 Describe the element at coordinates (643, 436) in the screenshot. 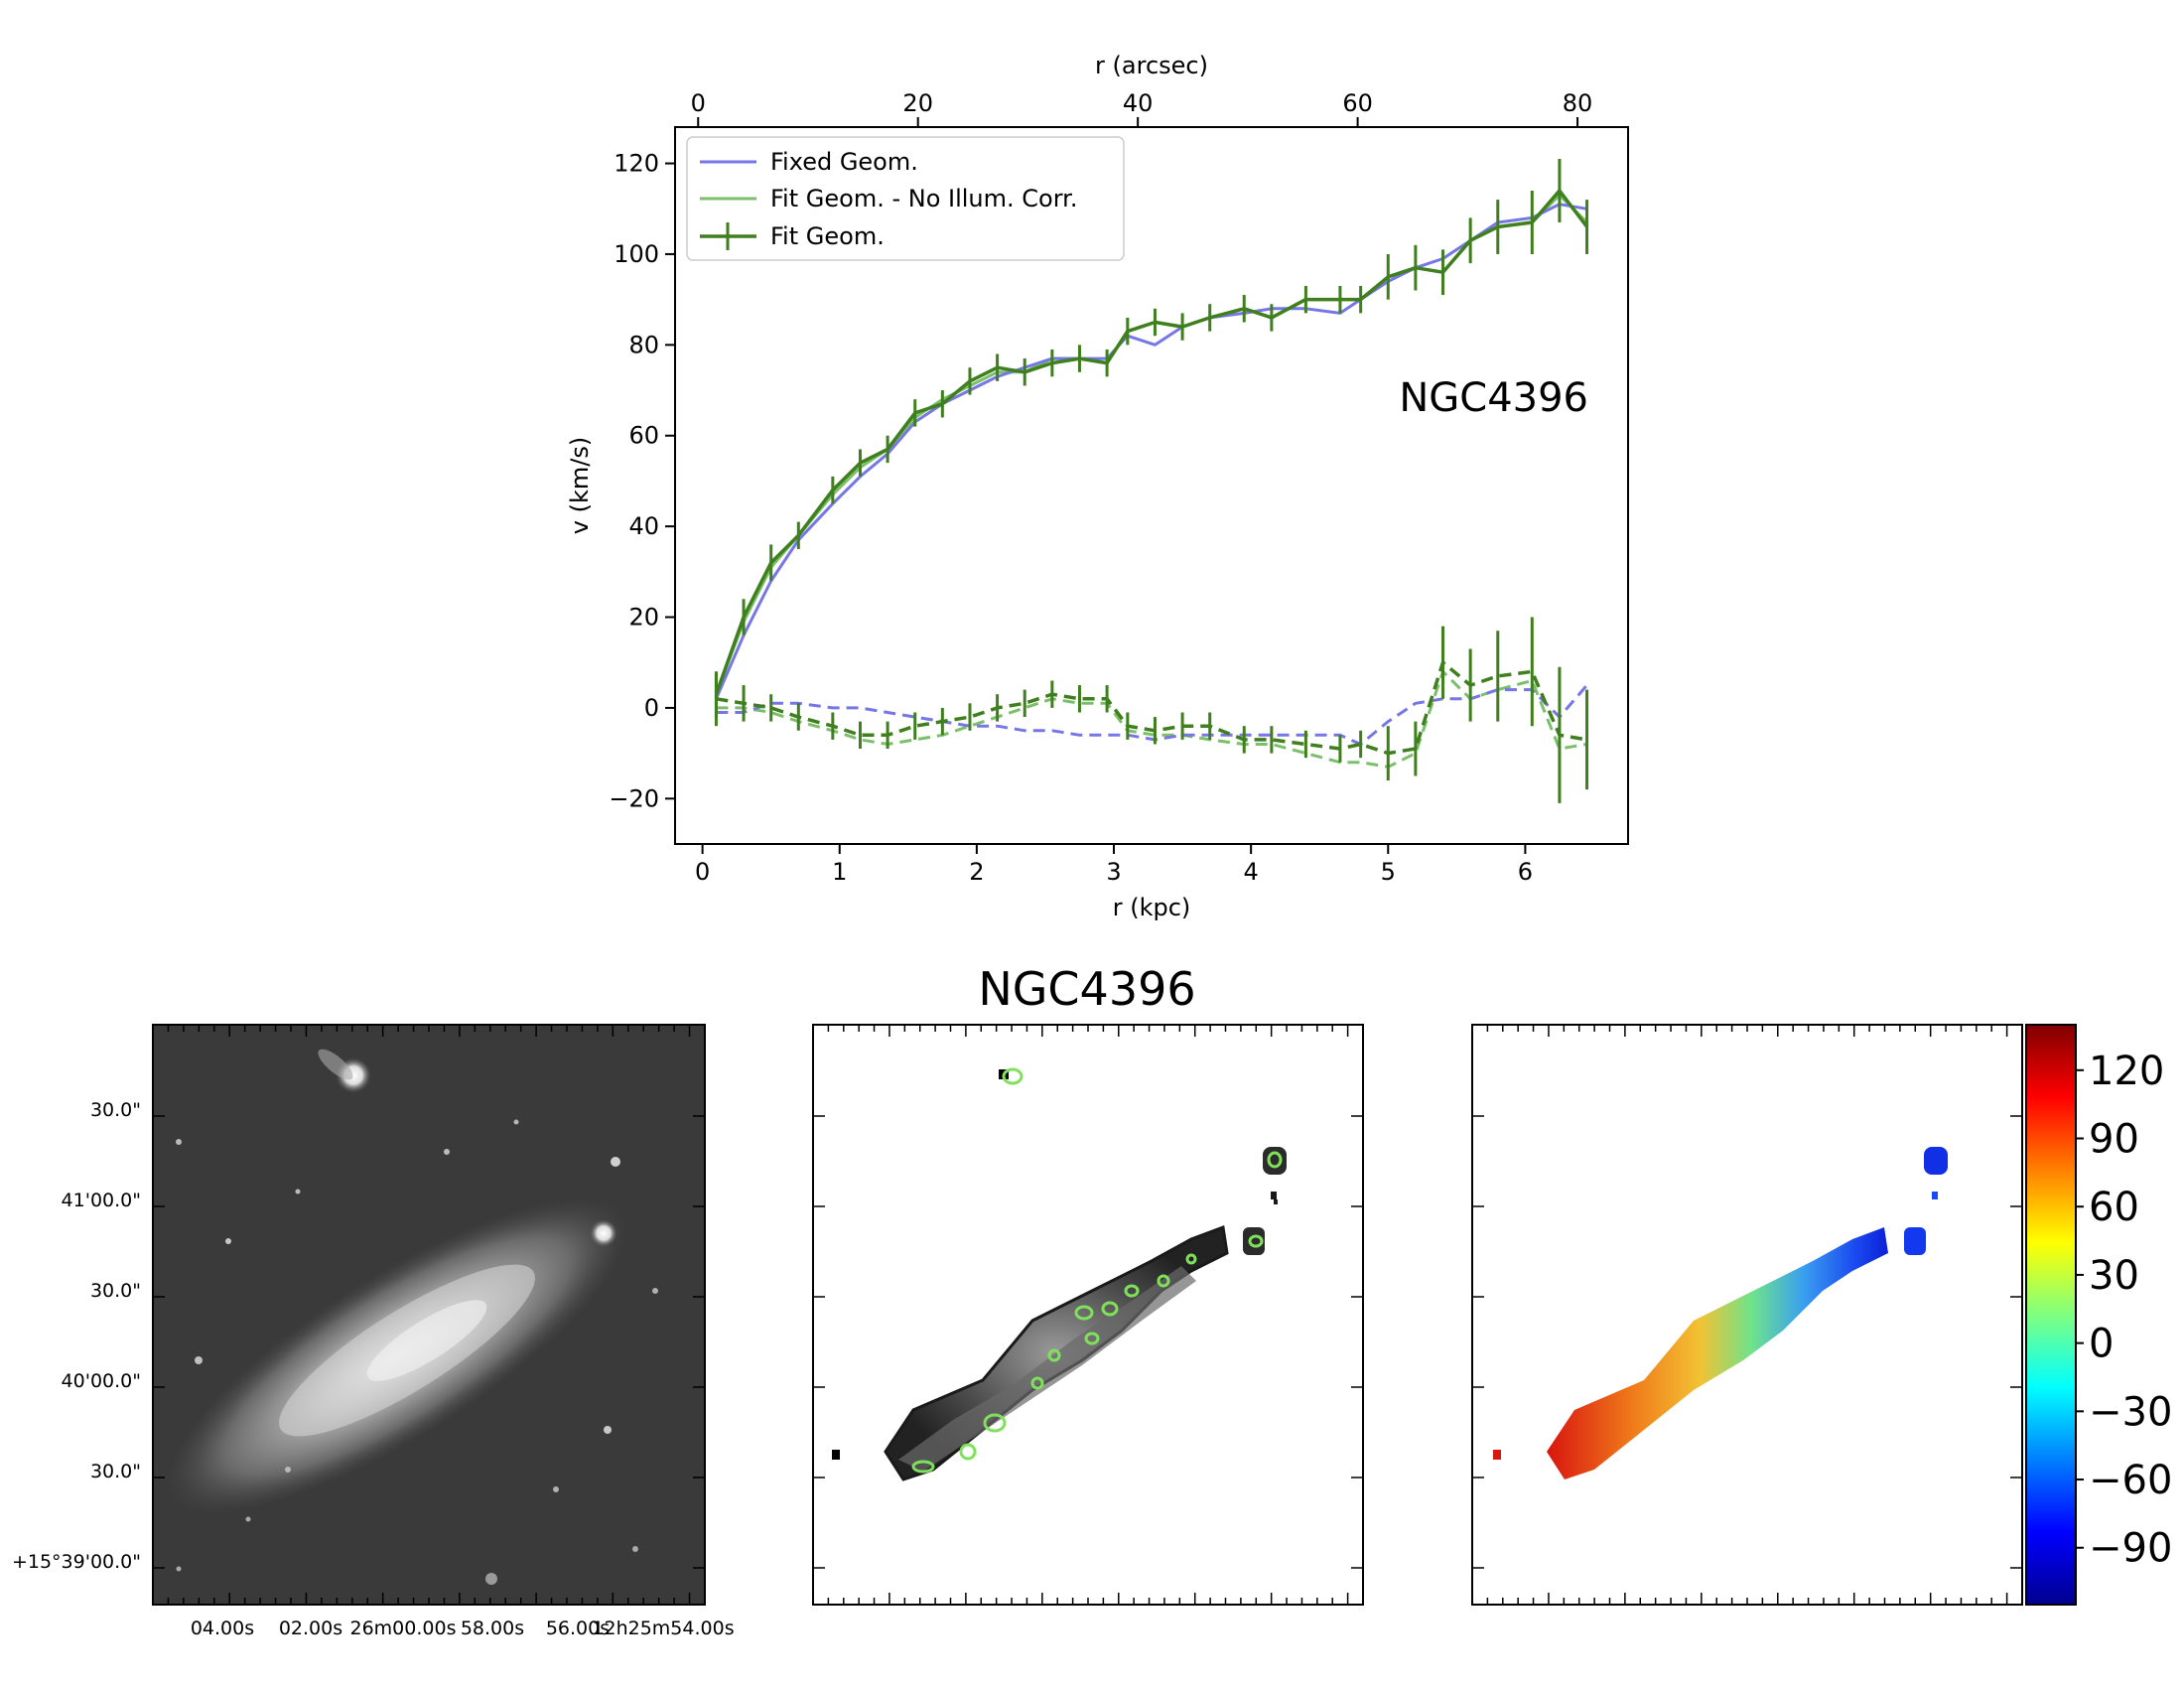

I see `y-tick-label: 60` at that location.